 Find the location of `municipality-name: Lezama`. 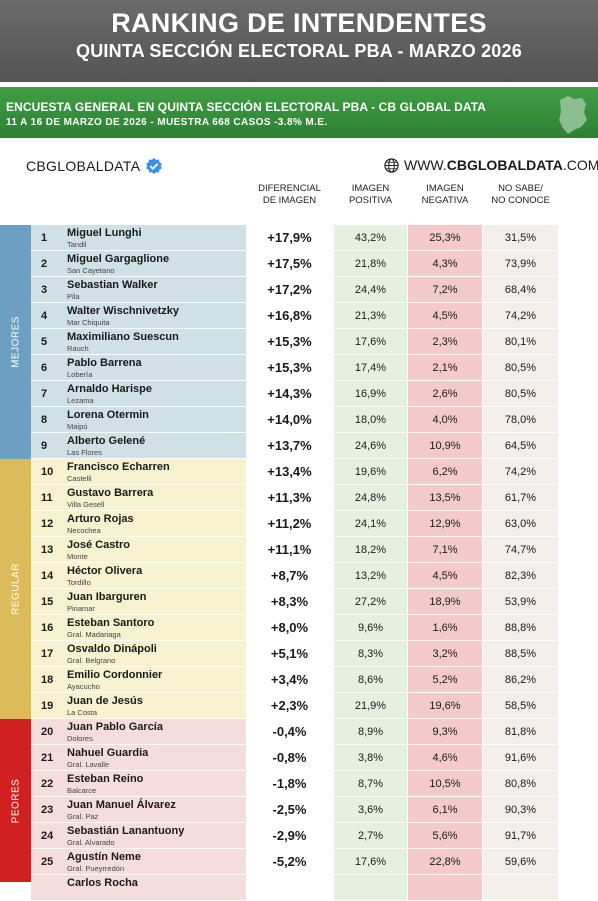

municipality-name: Lezama is located at coordinates (80, 400).